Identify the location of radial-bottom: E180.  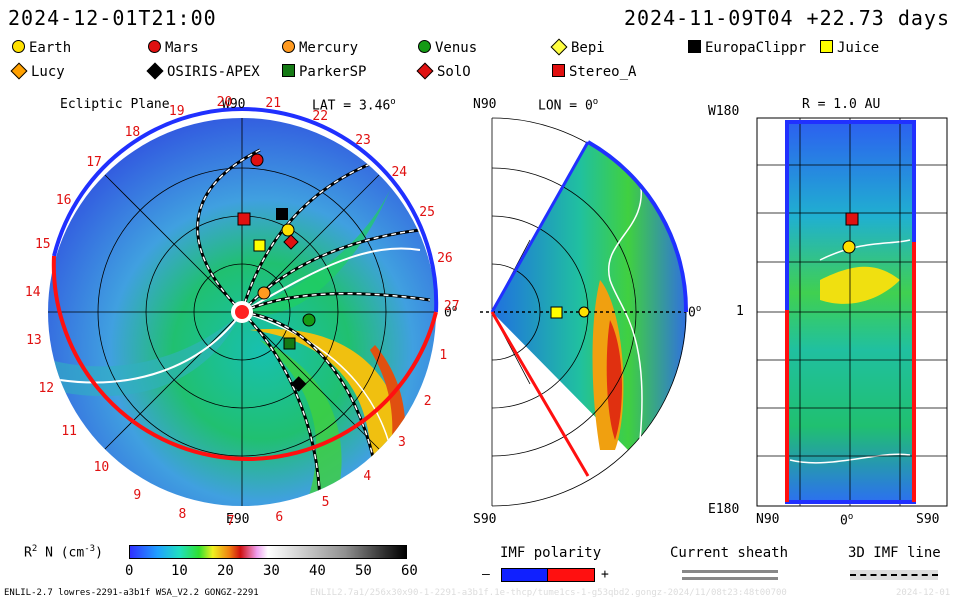
(724, 509).